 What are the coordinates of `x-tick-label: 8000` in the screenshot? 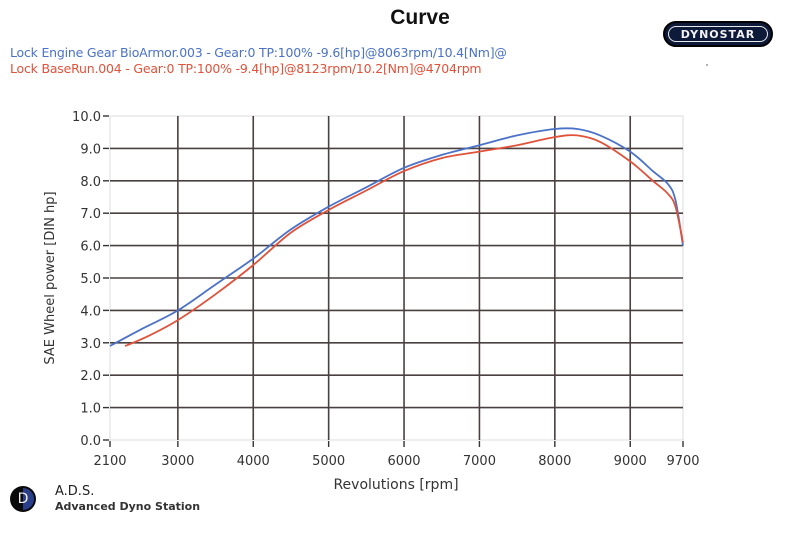 It's located at (554, 461).